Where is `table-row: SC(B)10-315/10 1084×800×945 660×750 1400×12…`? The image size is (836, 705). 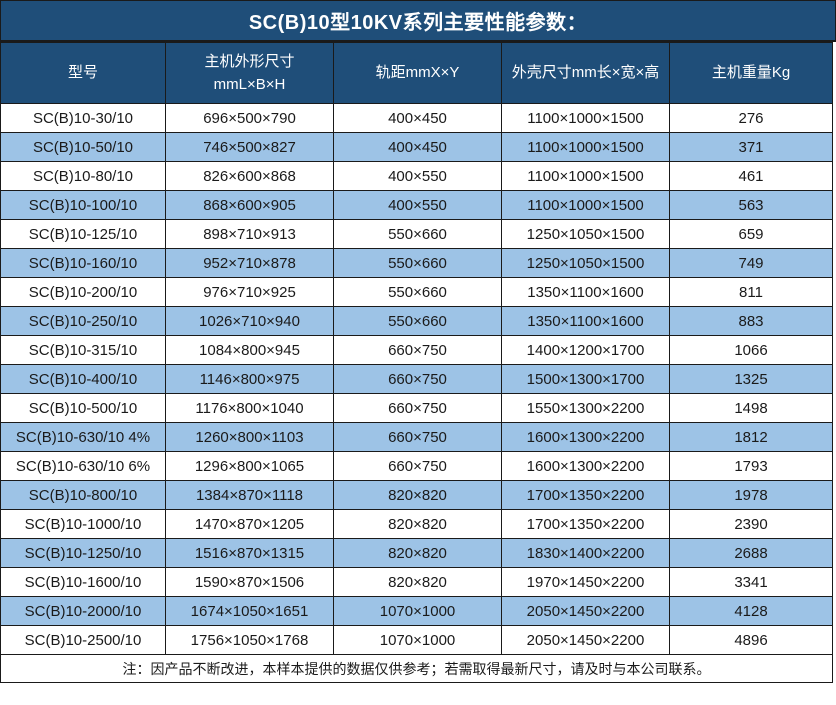 table-row: SC(B)10-315/10 1084×800×945 660×750 1400×12… is located at coordinates (416, 350).